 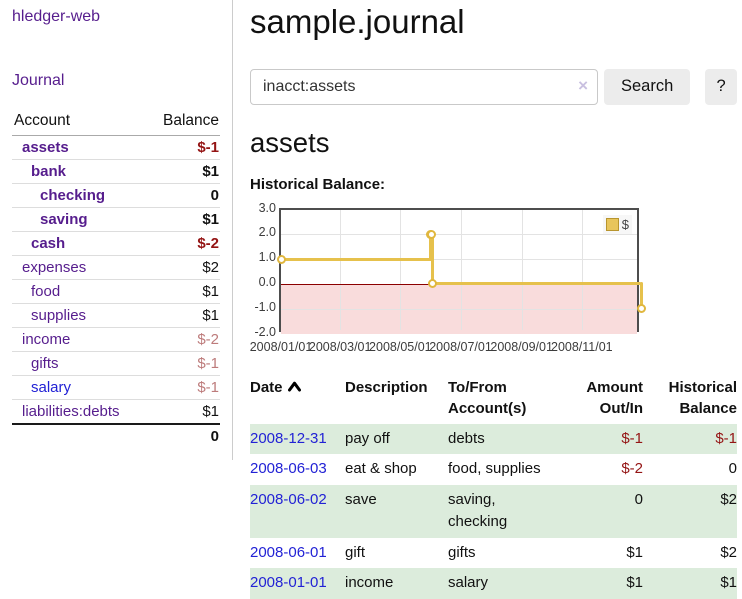 What do you see at coordinates (116, 387) in the screenshot?
I see `account-row: salary $-1` at bounding box center [116, 387].